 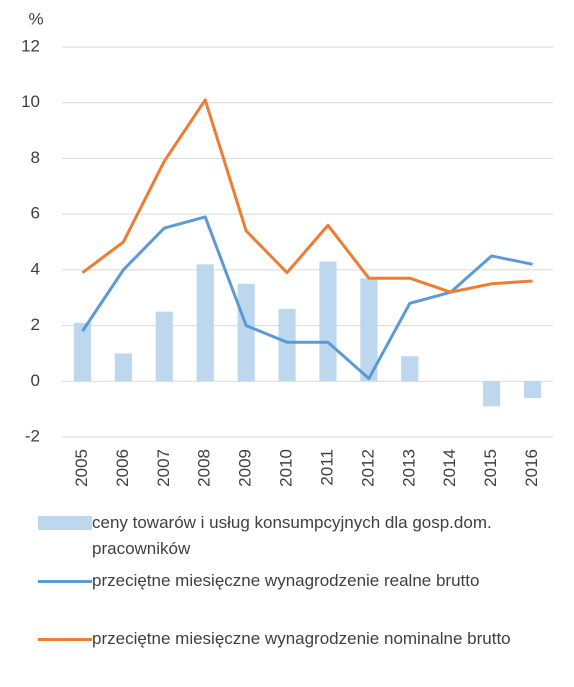 I want to click on y-tick-label: -2, so click(x=32, y=435).